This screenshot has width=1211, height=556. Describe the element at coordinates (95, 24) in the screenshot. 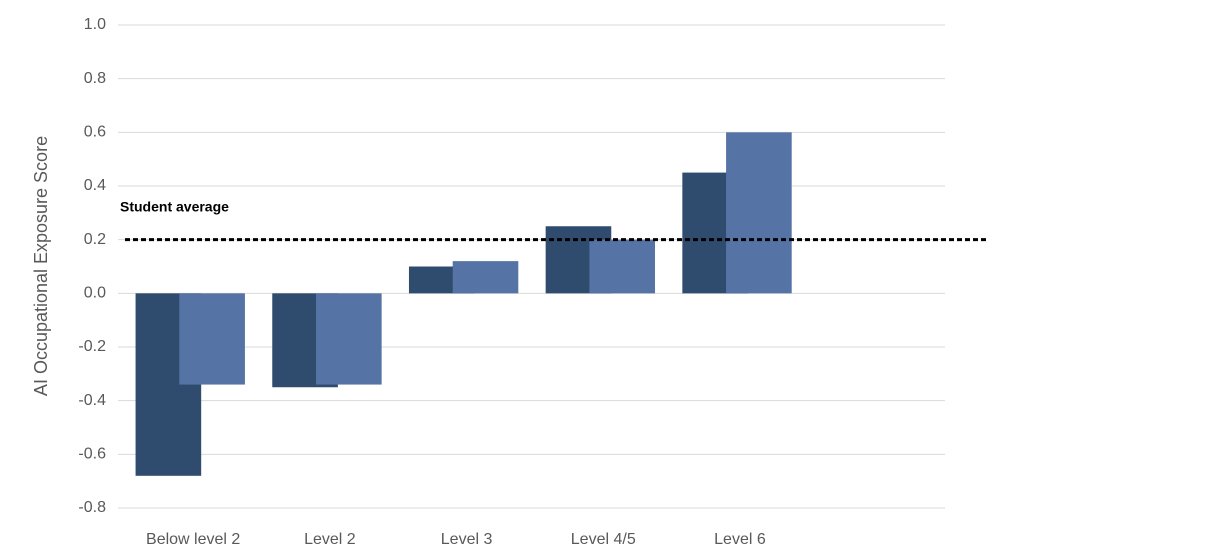

I see `y-tick-label: 1.0` at that location.